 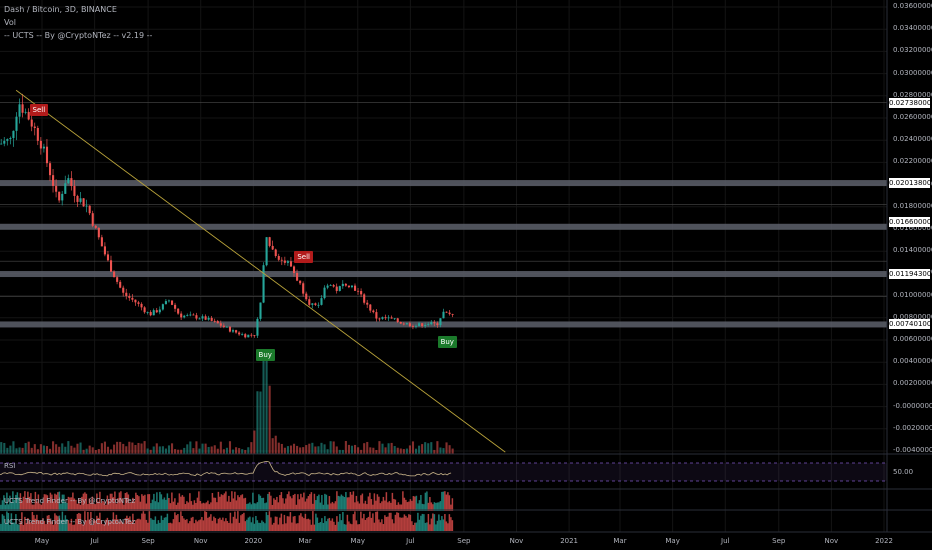 What do you see at coordinates (910, 102) in the screenshot?
I see `price-tag: 0.02738000` at bounding box center [910, 102].